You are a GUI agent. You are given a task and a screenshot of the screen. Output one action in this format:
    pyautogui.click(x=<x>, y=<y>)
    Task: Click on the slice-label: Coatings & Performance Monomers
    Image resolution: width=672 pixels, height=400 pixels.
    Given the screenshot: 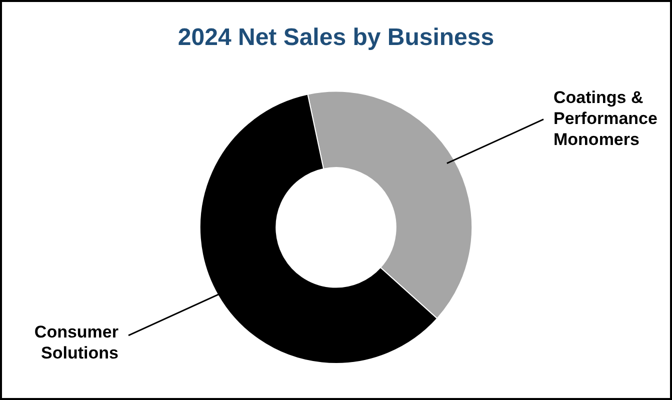 What is the action you would take?
    pyautogui.click(x=606, y=119)
    